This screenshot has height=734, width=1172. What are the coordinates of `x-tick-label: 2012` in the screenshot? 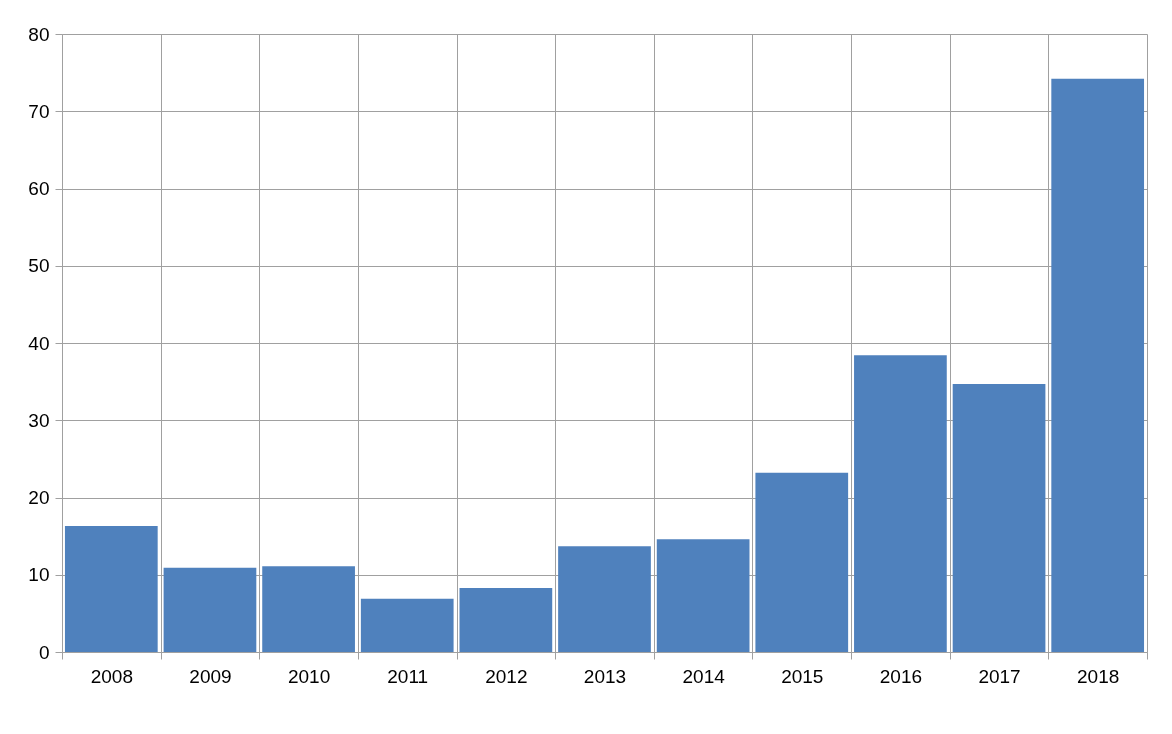 It's located at (506, 676).